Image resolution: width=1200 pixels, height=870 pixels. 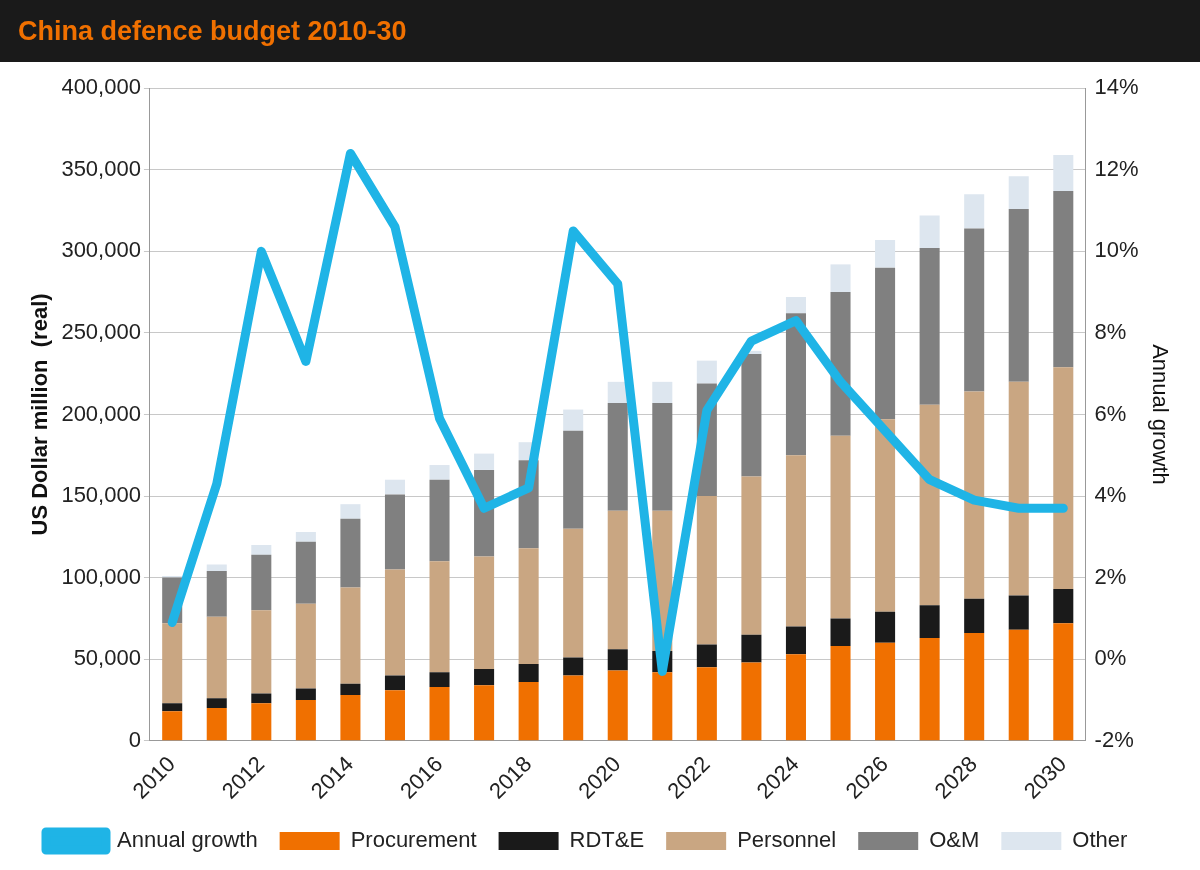 What do you see at coordinates (1116, 168) in the screenshot?
I see `y2-tick-label: 12%` at bounding box center [1116, 168].